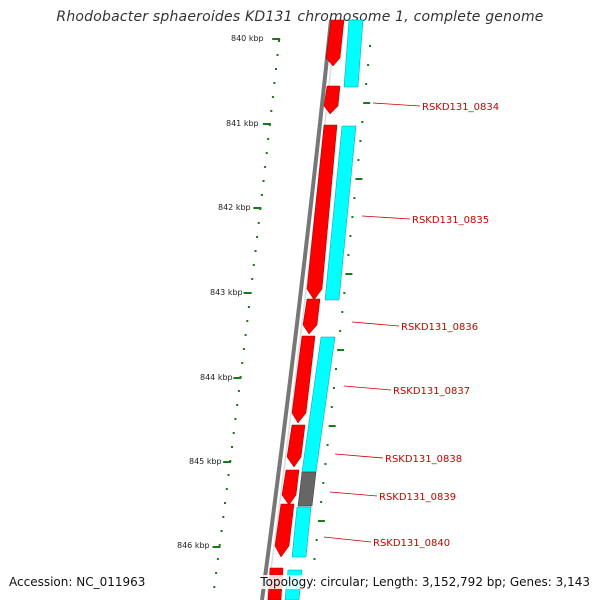  Describe the element at coordinates (307, 489) in the screenshot. I see `feature-block-gray` at that location.